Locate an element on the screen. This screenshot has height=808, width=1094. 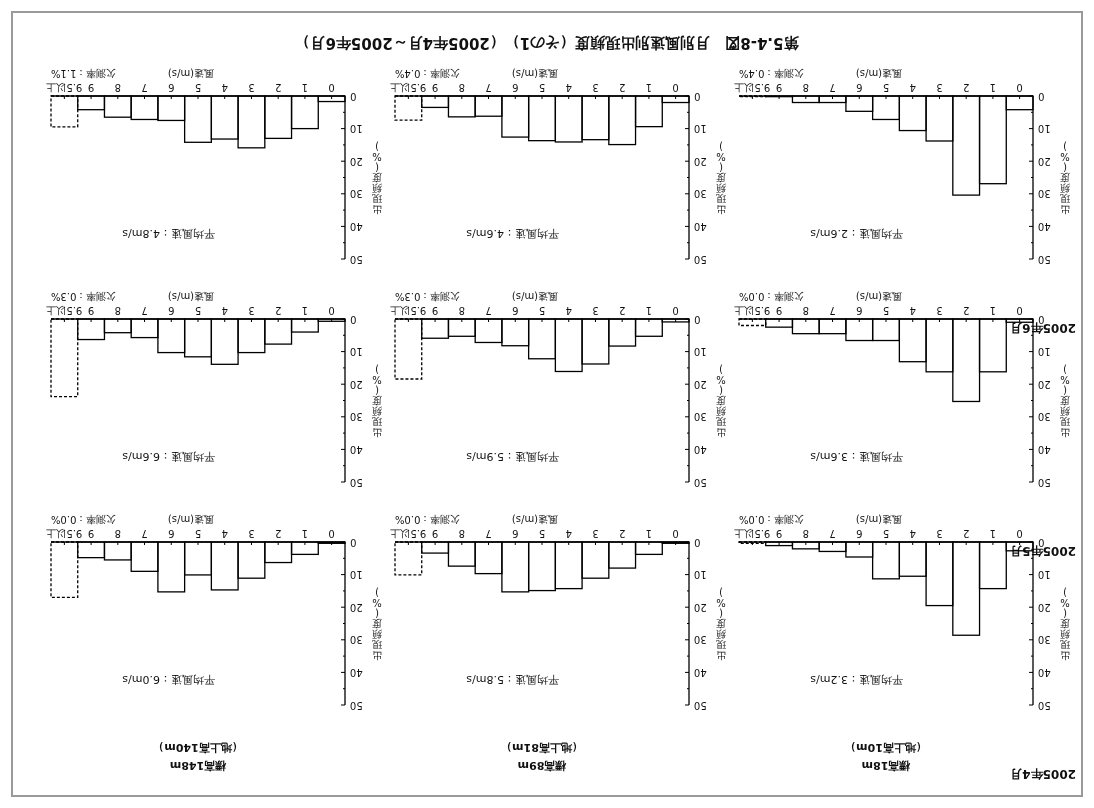
annotation: 平均風速：6.6m/s is located at coordinates (168, 456).